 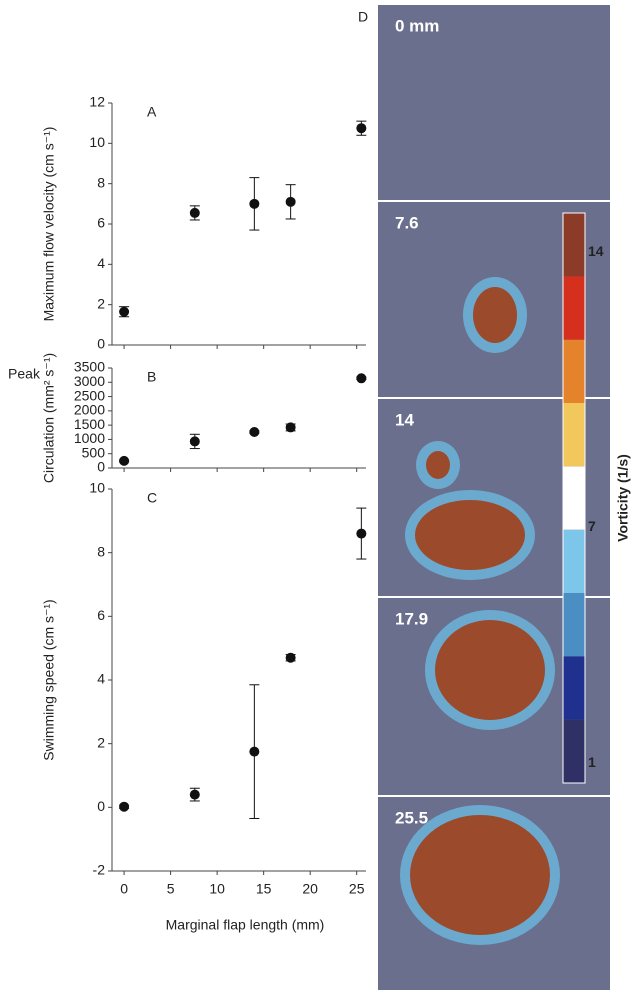 I want to click on y-tick-label: 500, so click(x=94, y=452).